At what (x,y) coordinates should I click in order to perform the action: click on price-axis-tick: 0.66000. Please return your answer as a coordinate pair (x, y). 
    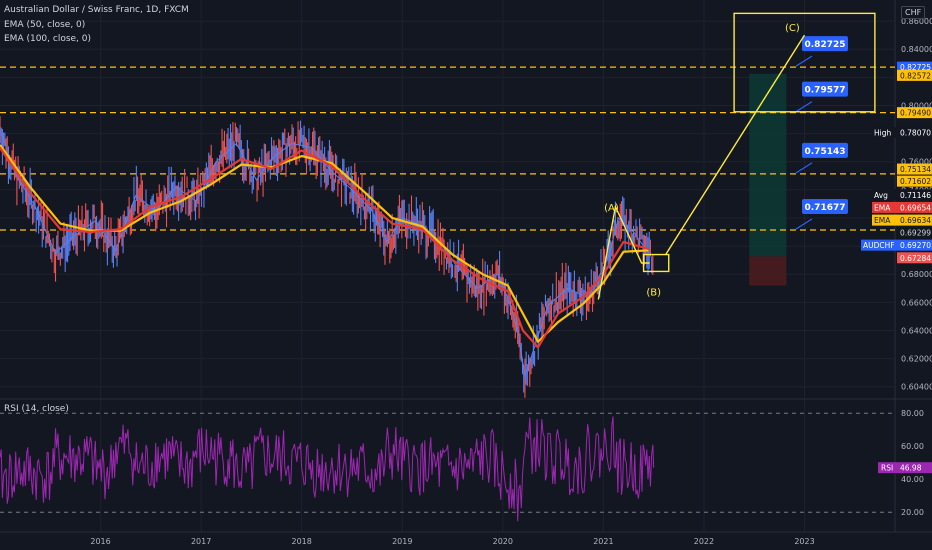
    Looking at the image, I should click on (916, 302).